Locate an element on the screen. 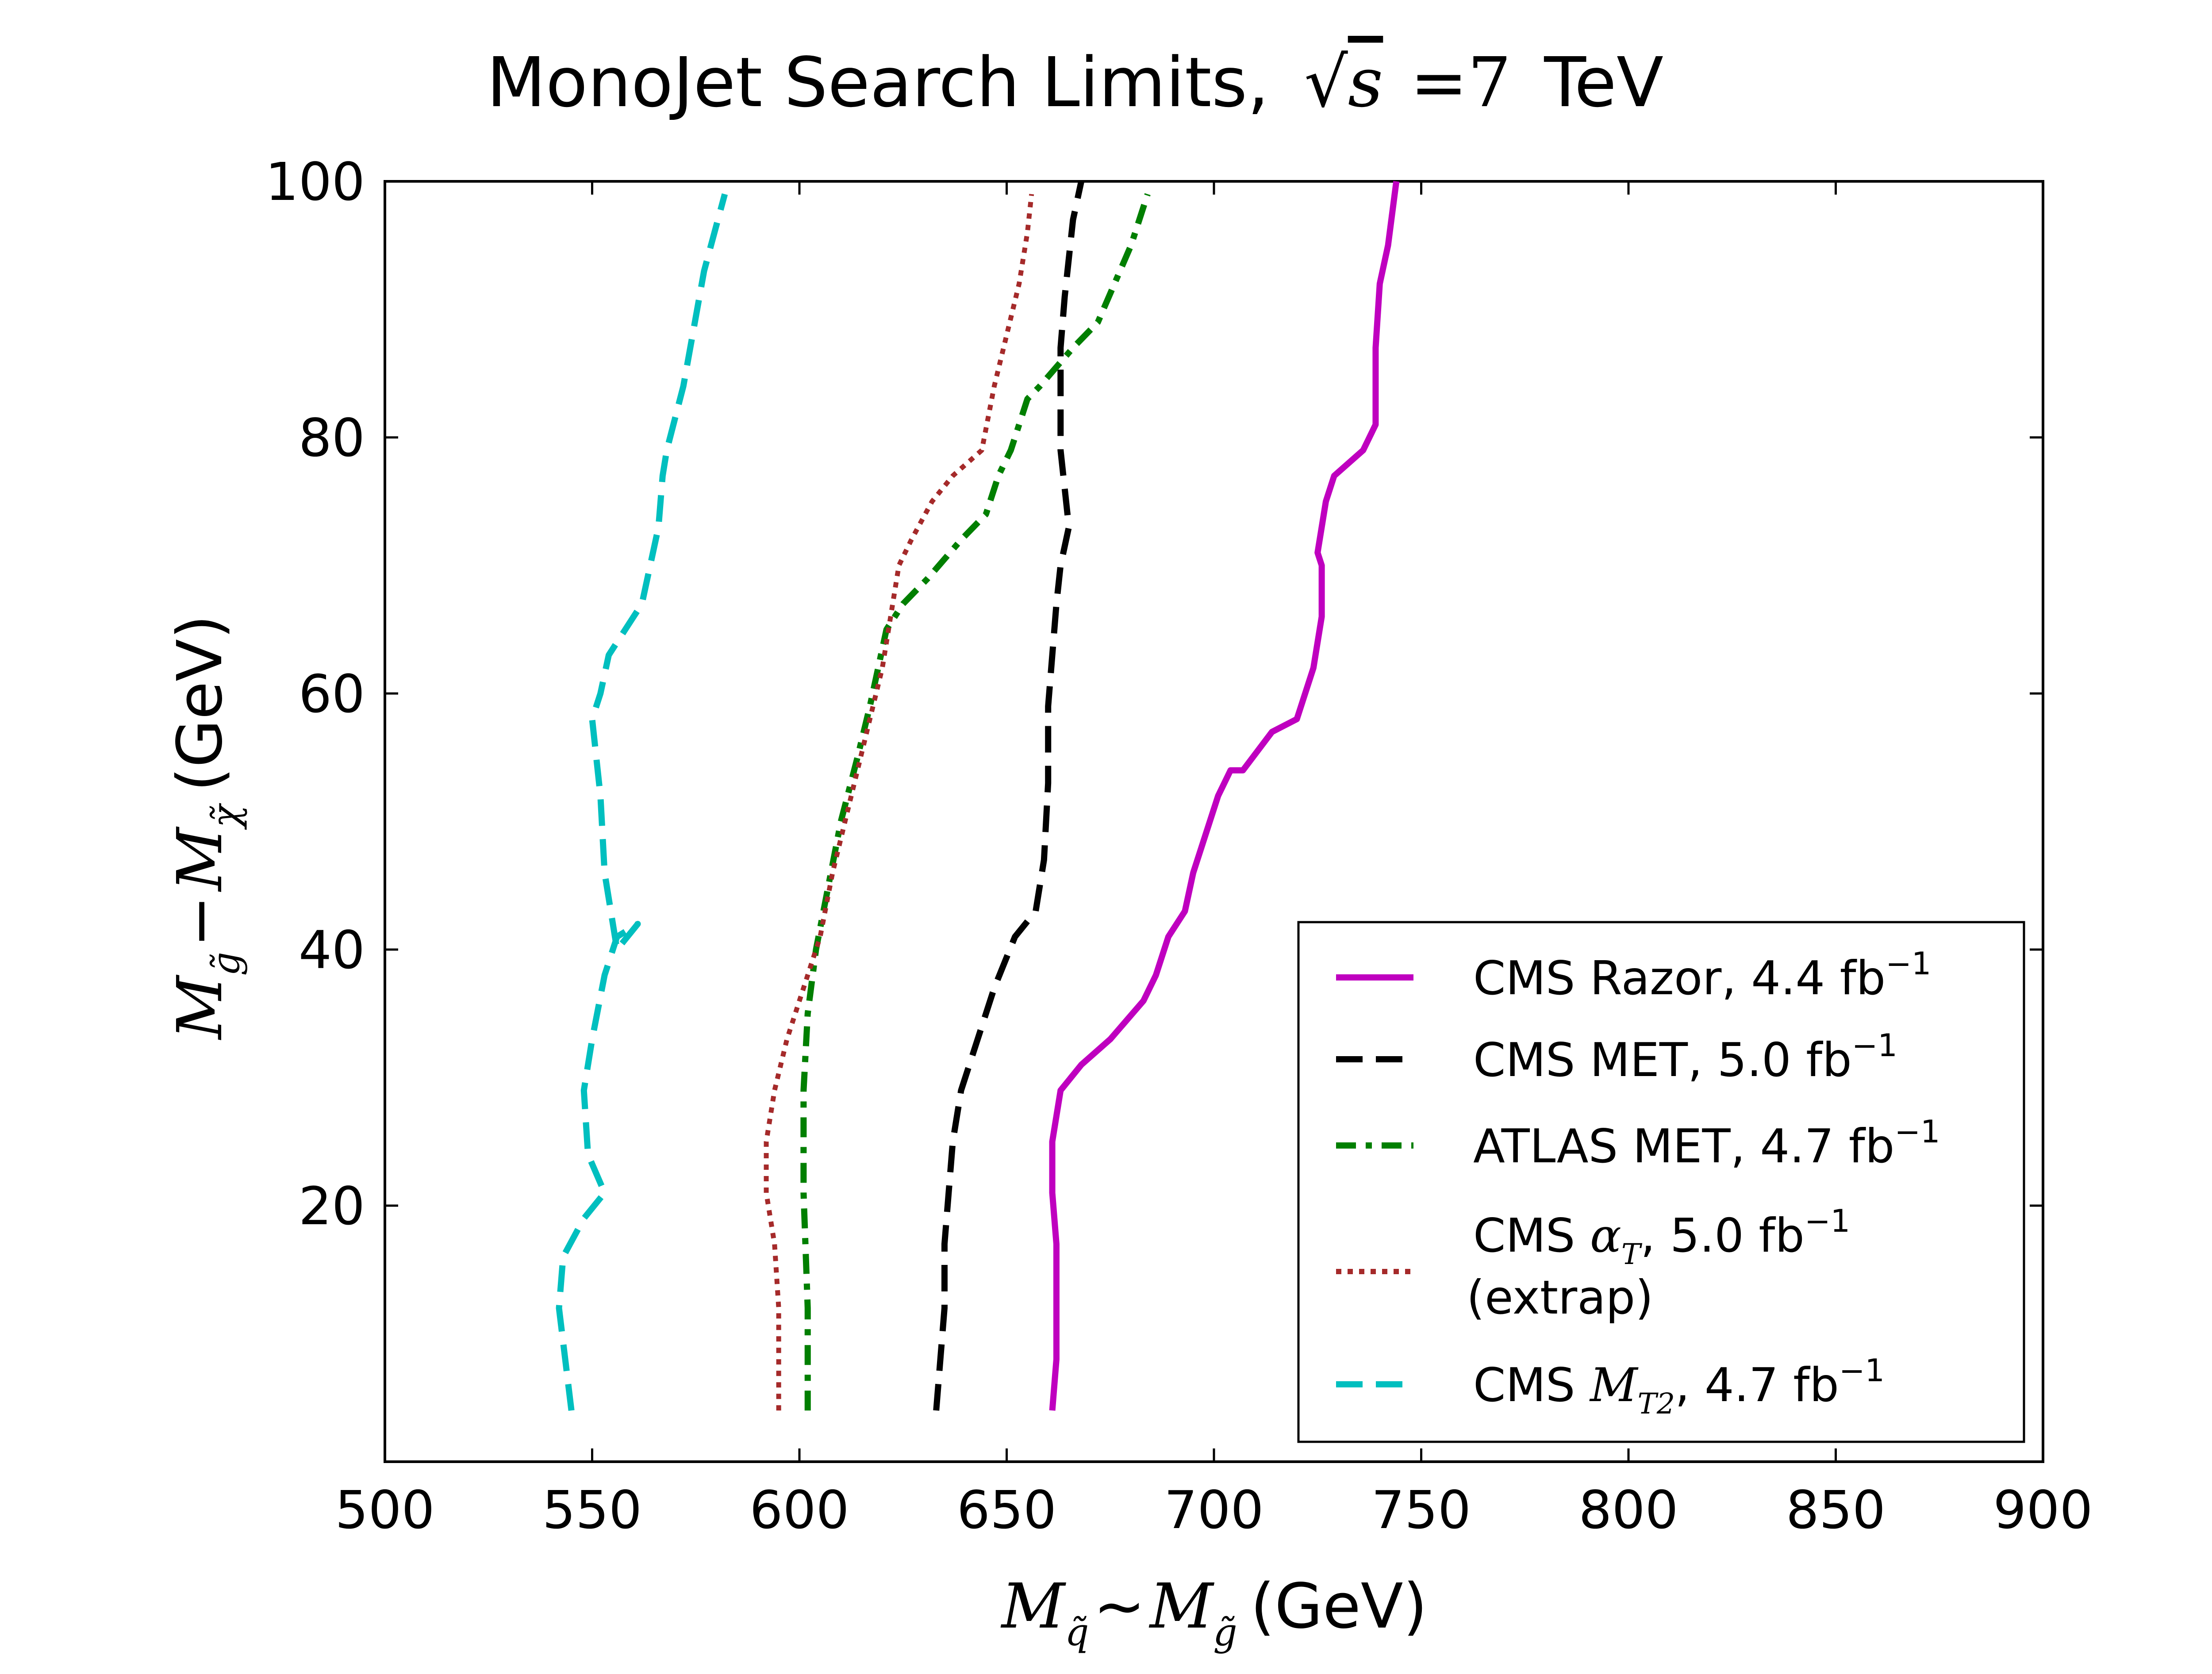 The height and width of the screenshot is (1674, 2212). legend-label-cms-mt2: CMS MT2, 4.7 fb−1 is located at coordinates (1679, 1386).